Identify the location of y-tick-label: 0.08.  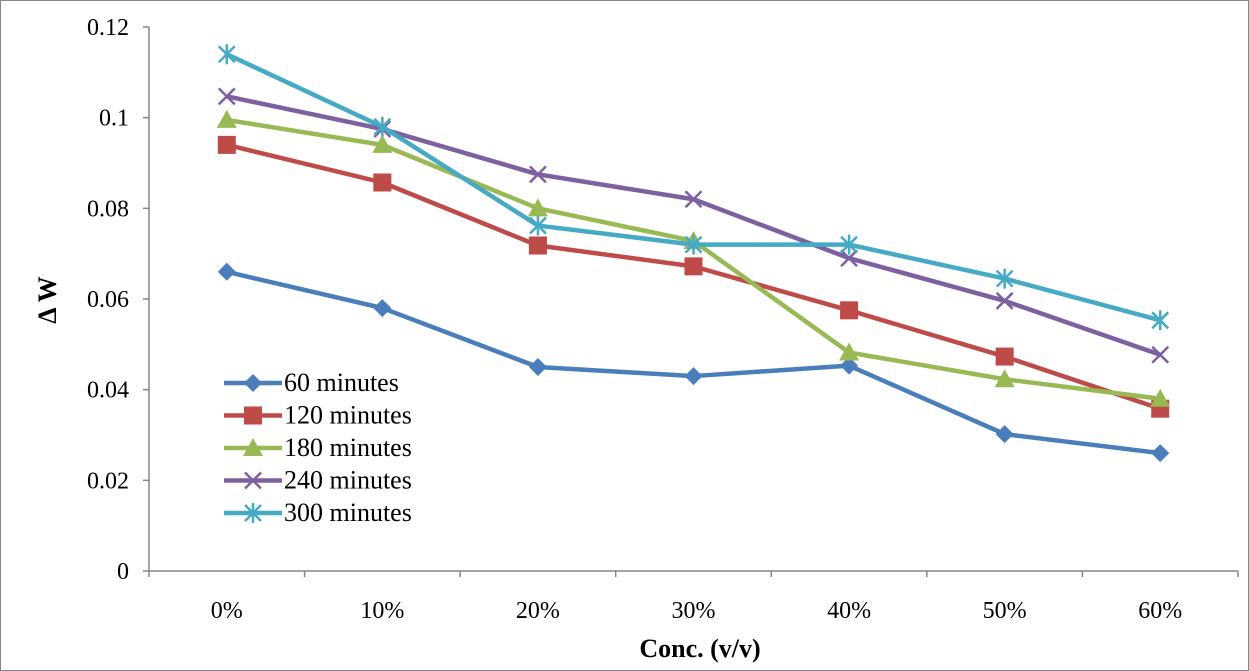
(108, 209).